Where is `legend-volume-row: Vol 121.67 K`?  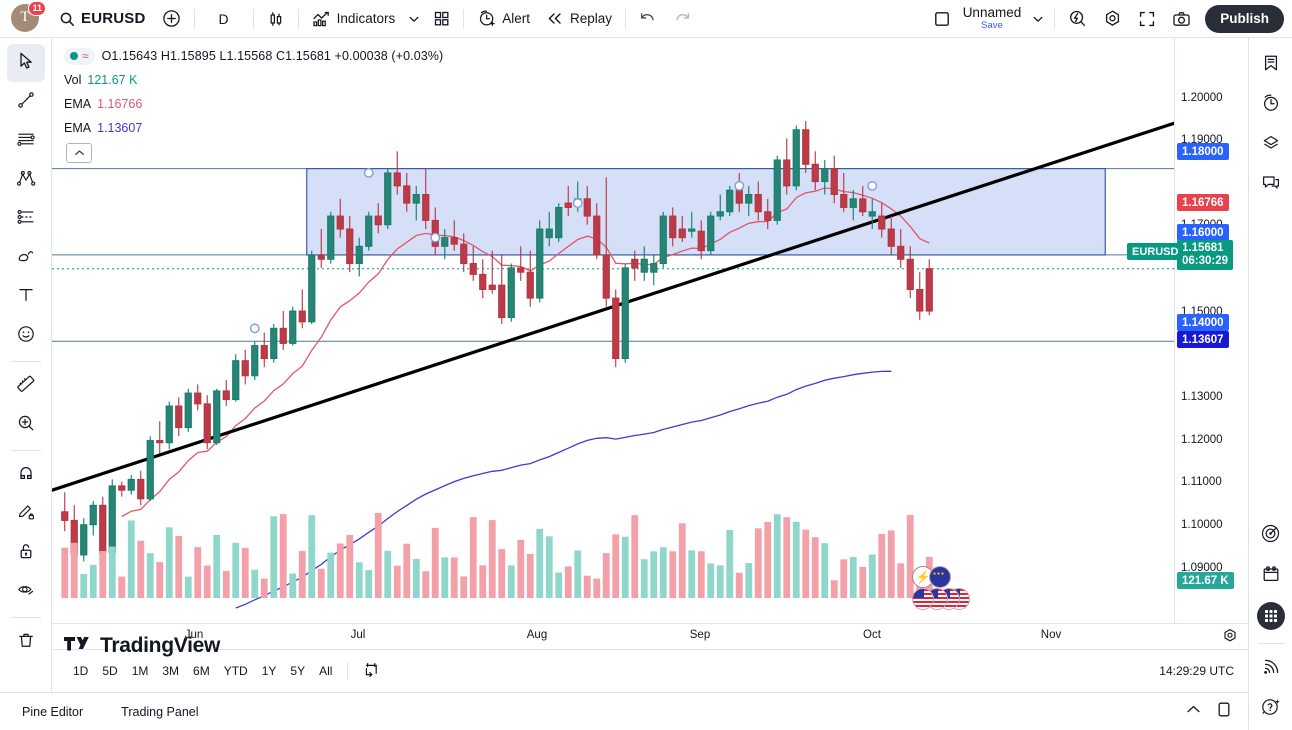
legend-volume-row: Vol 121.67 K is located at coordinates (253, 80).